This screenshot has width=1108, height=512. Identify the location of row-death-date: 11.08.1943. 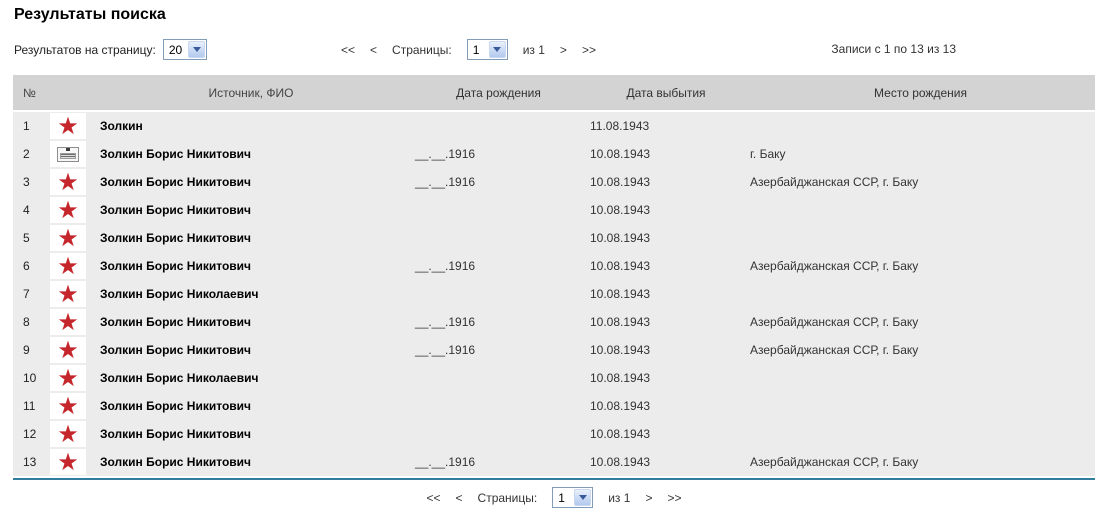
(620, 126).